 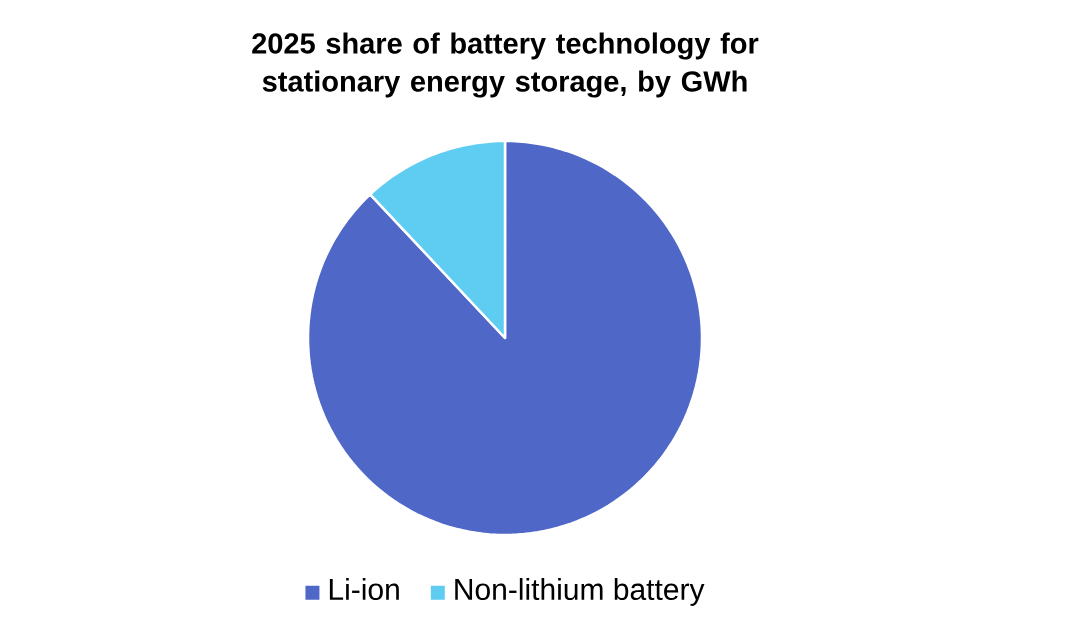 I want to click on legend-label: Li-ion, so click(x=364, y=589).